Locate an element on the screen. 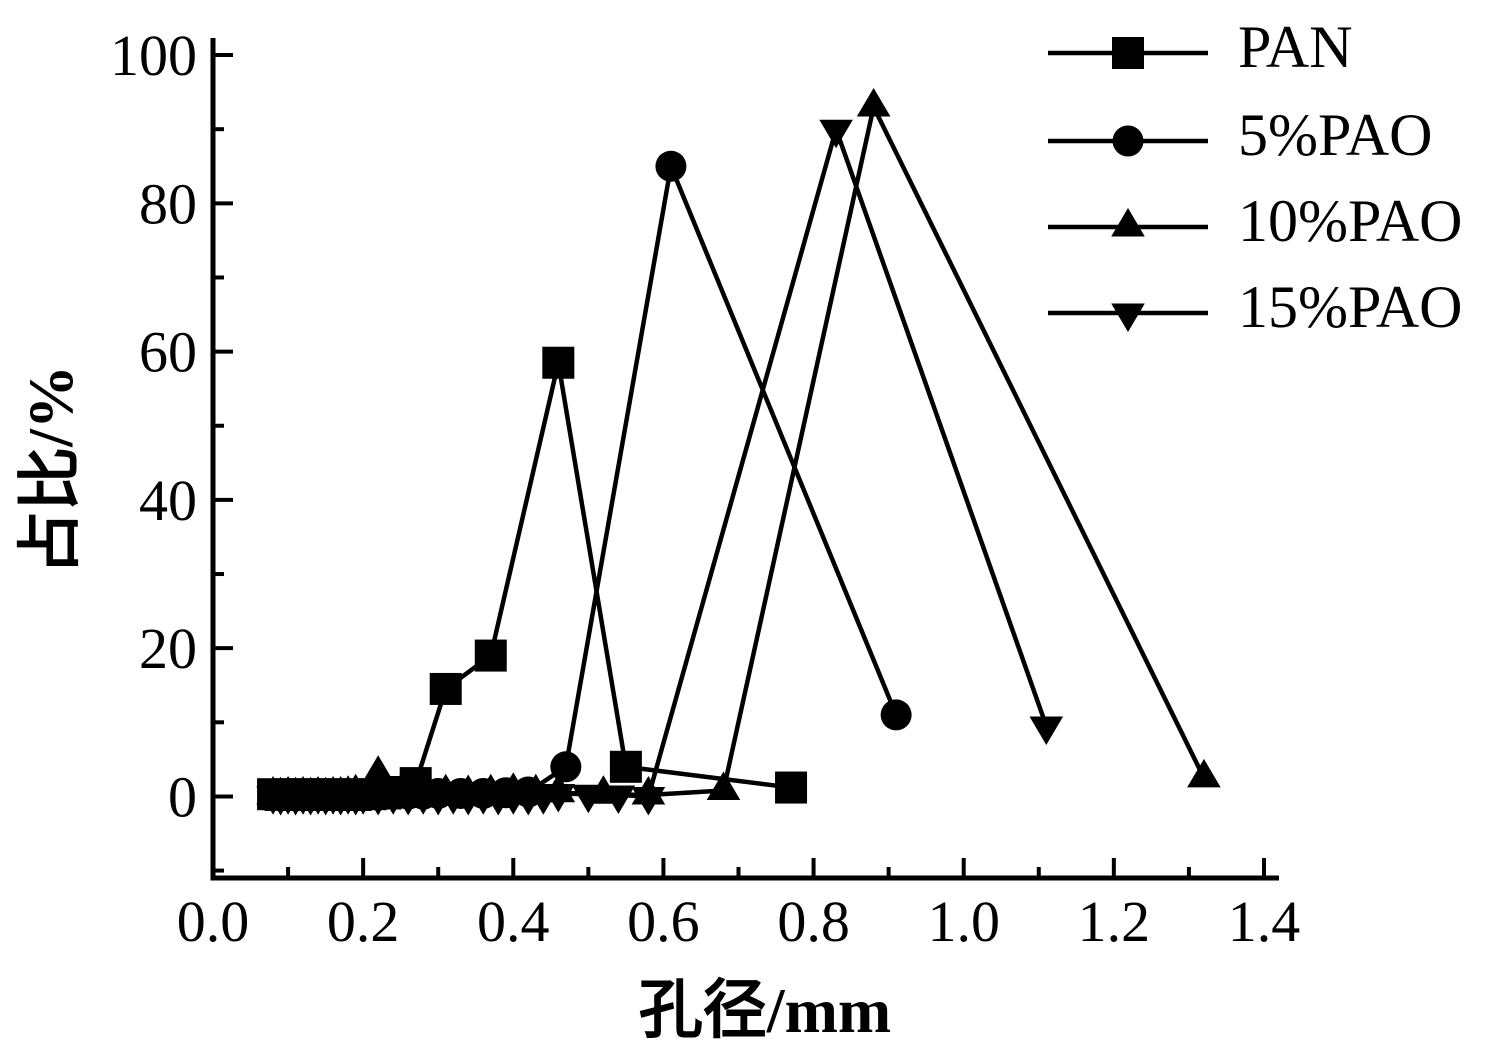  y-tick-label: 20 is located at coordinates (168, 648).